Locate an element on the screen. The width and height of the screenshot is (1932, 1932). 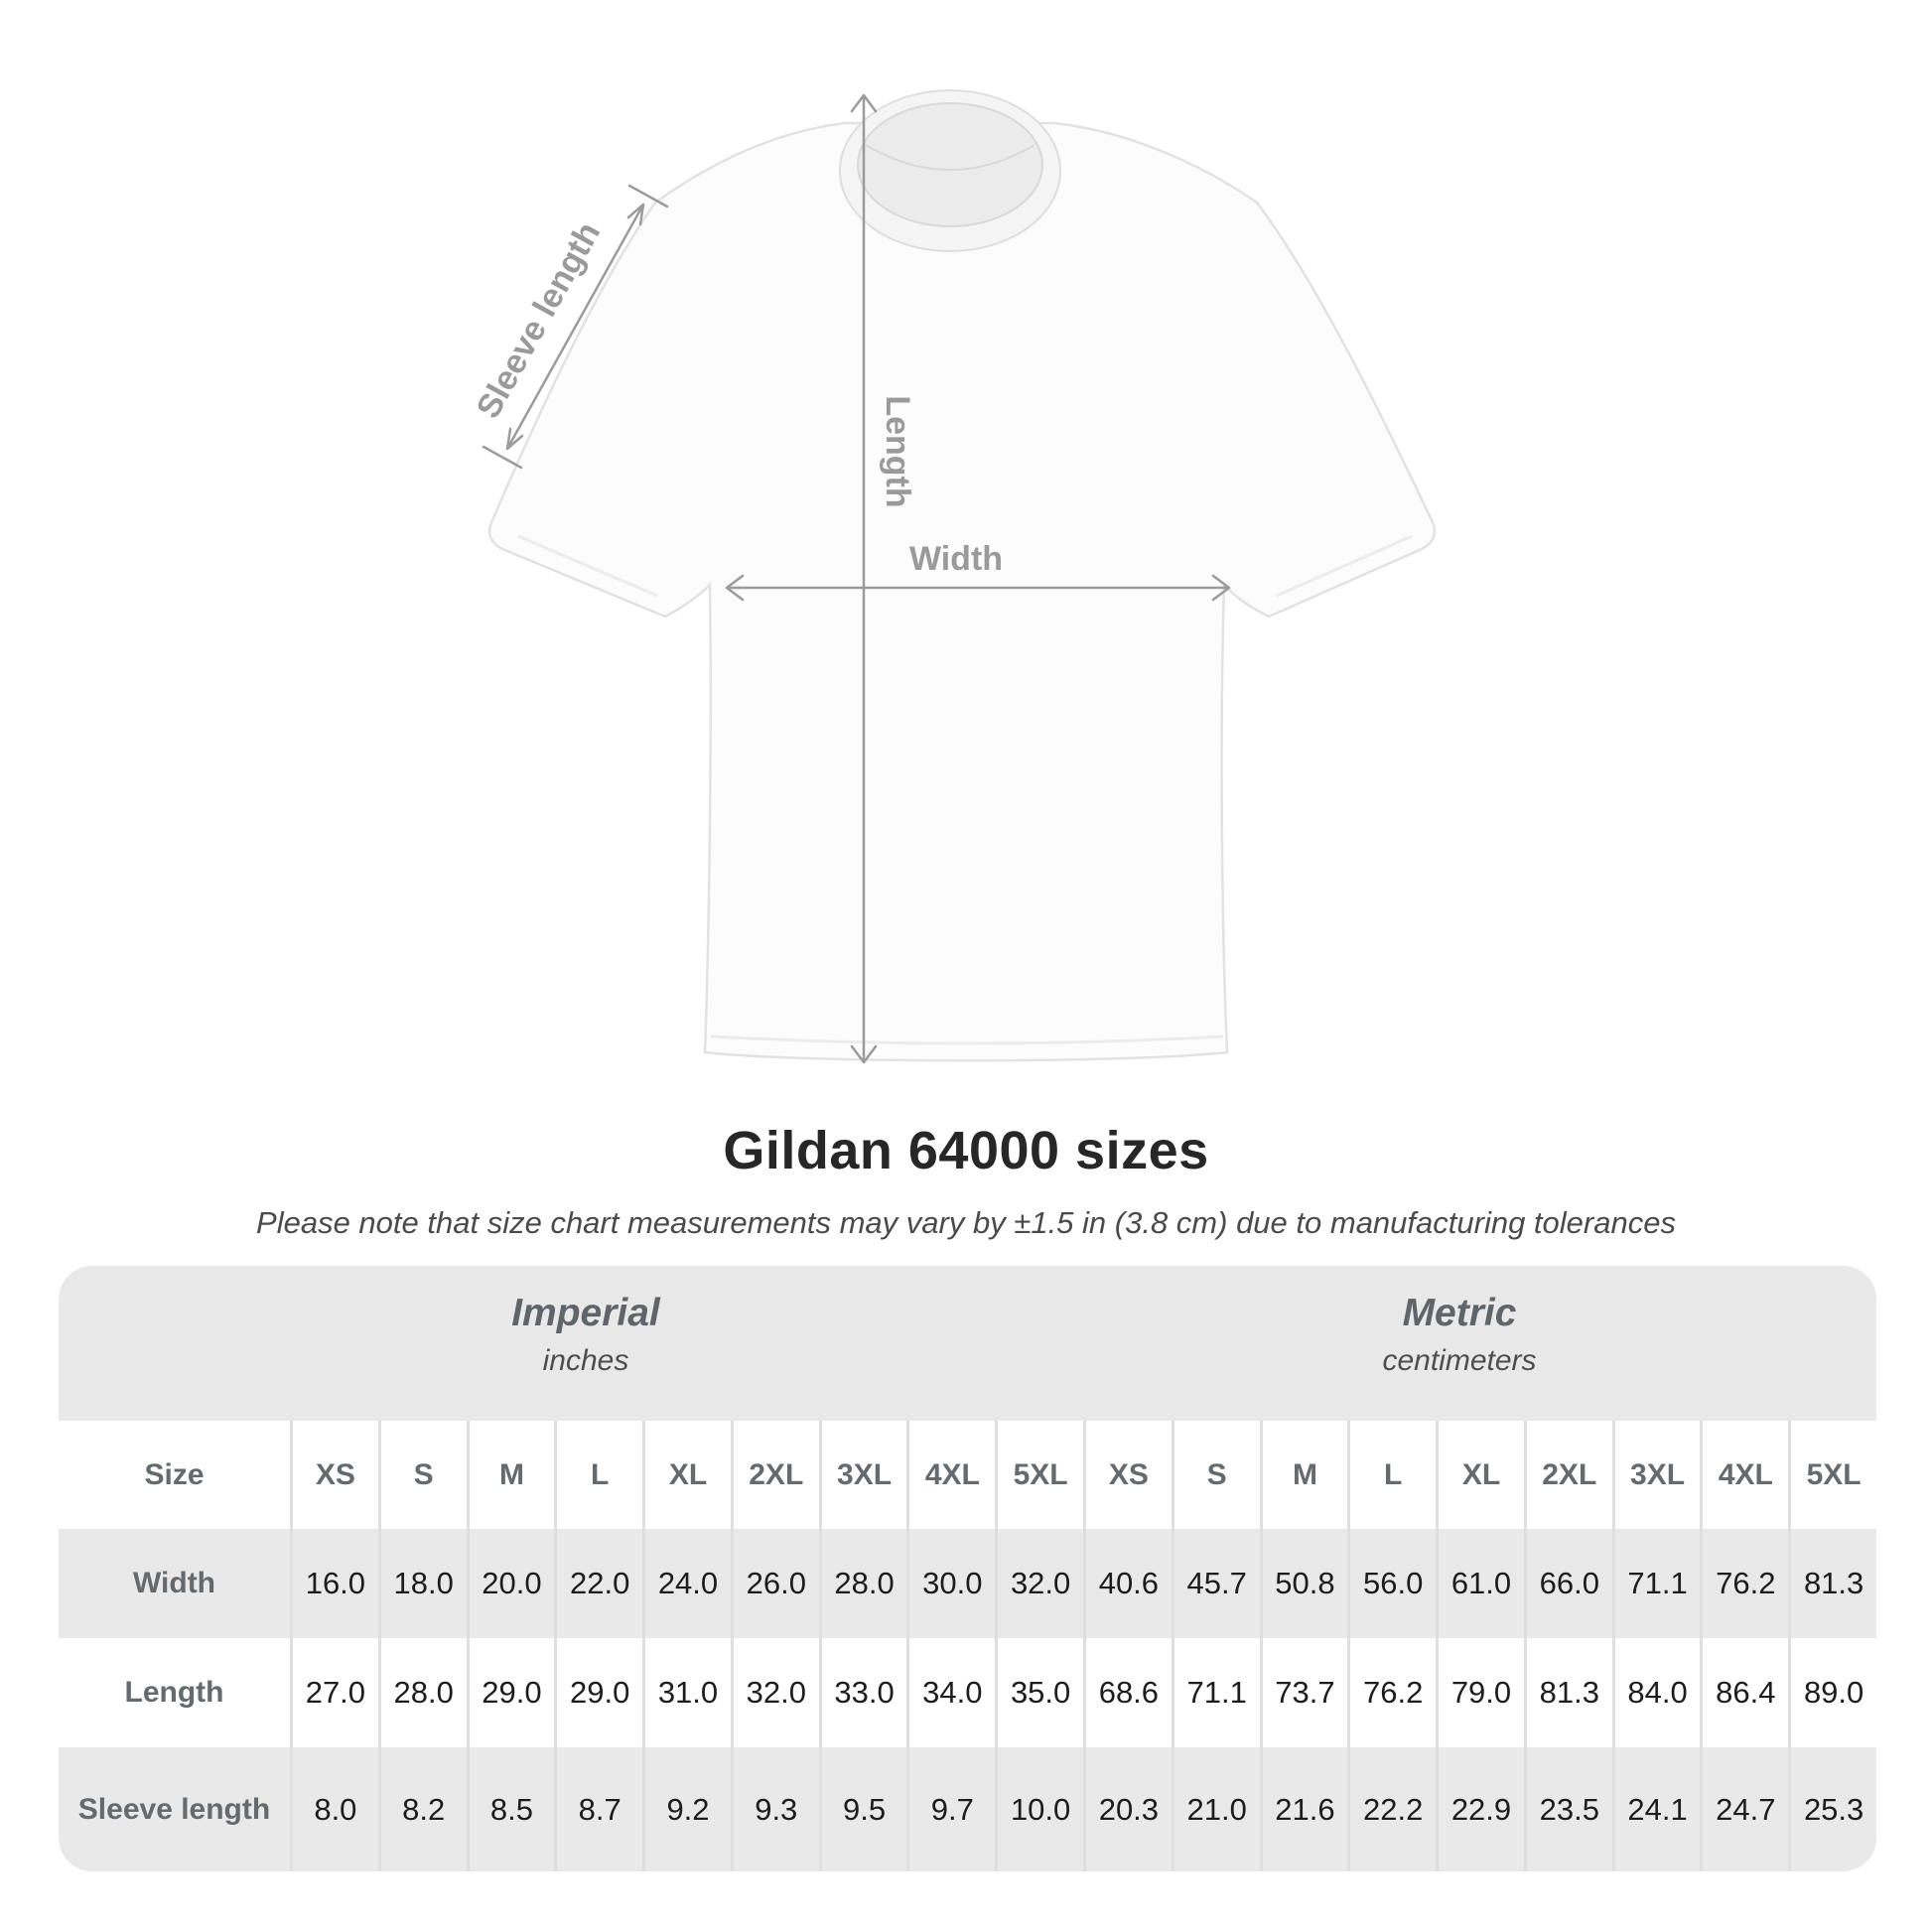
measurement-cell: 23.5 is located at coordinates (1568, 1809).